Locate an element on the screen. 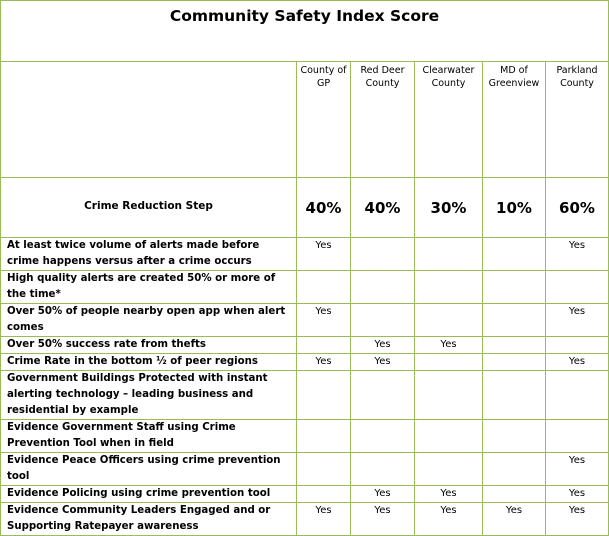 This screenshot has width=609, height=536. table-title: Community Safety Index Score is located at coordinates (304, 31).